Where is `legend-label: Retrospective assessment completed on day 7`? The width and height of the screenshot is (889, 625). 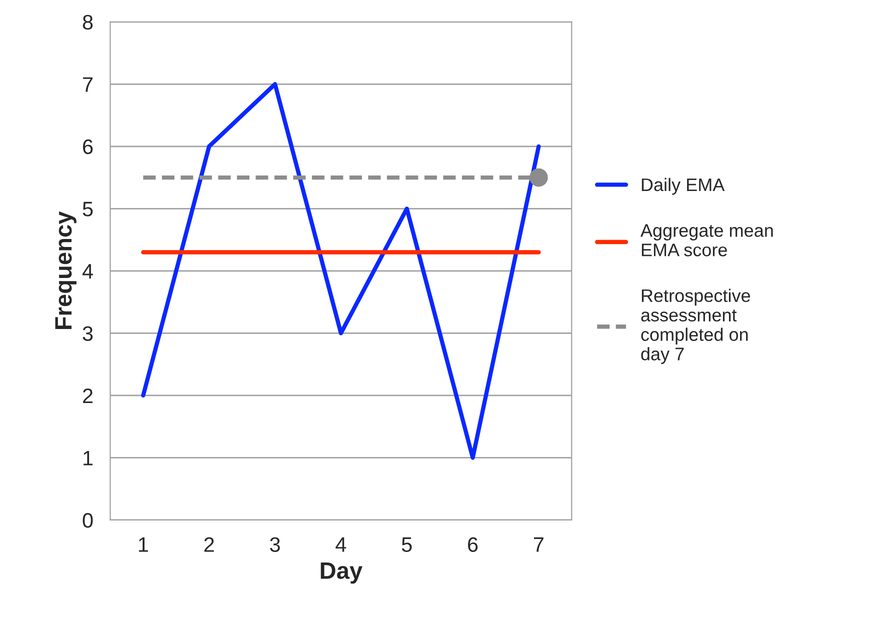 legend-label: Retrospective assessment completed on day 7 is located at coordinates (695, 326).